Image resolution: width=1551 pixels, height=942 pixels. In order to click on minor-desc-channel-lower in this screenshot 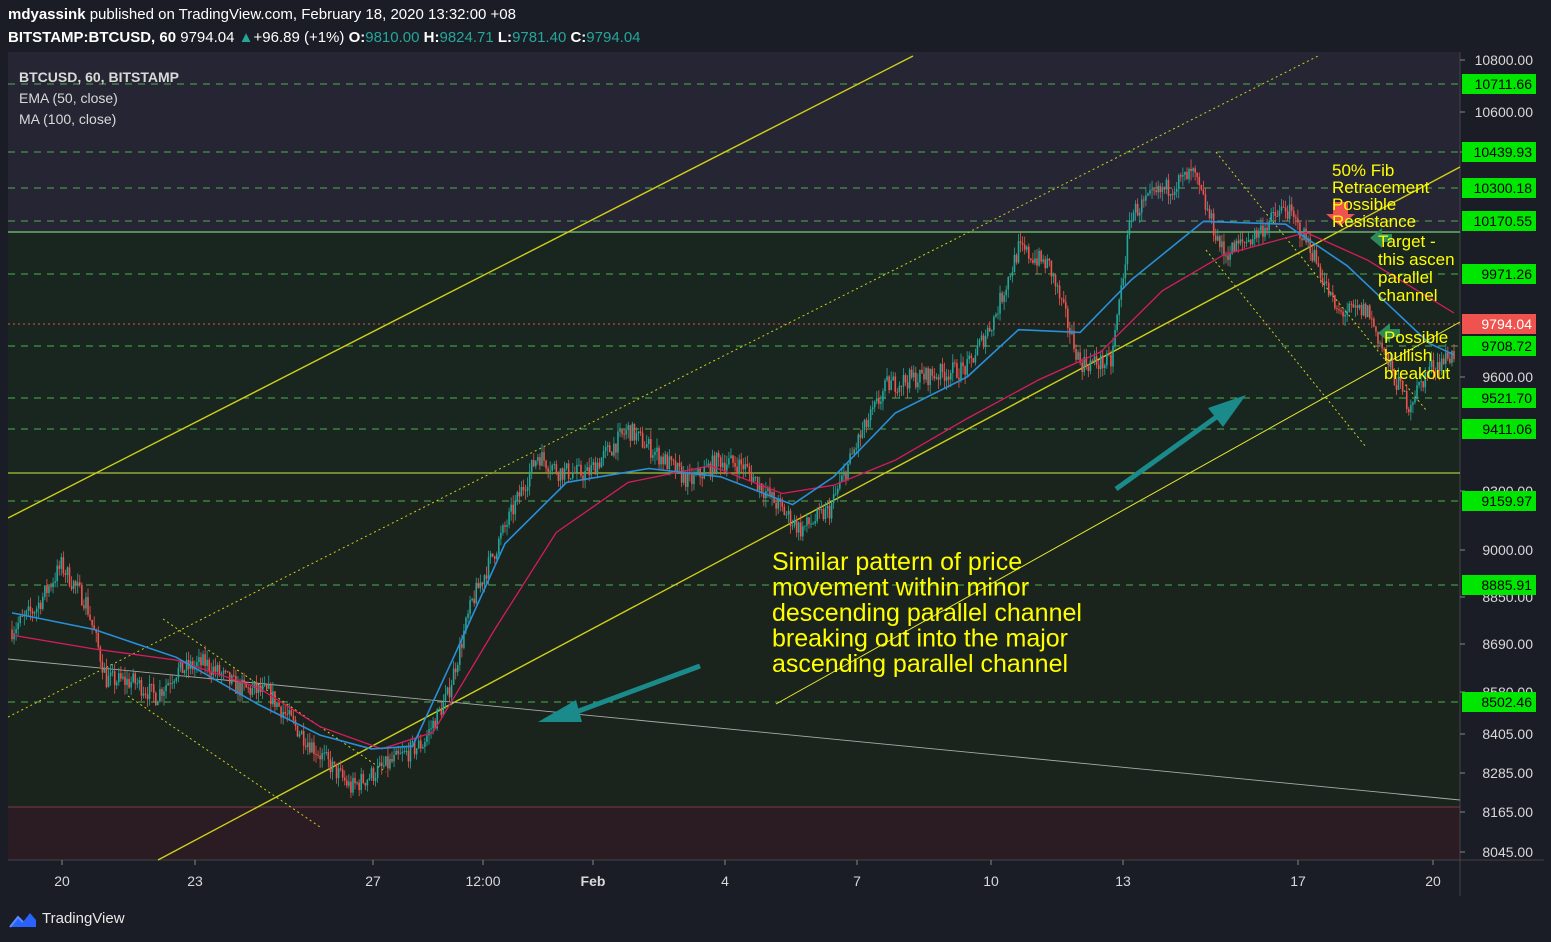, I will do `click(224, 761)`.